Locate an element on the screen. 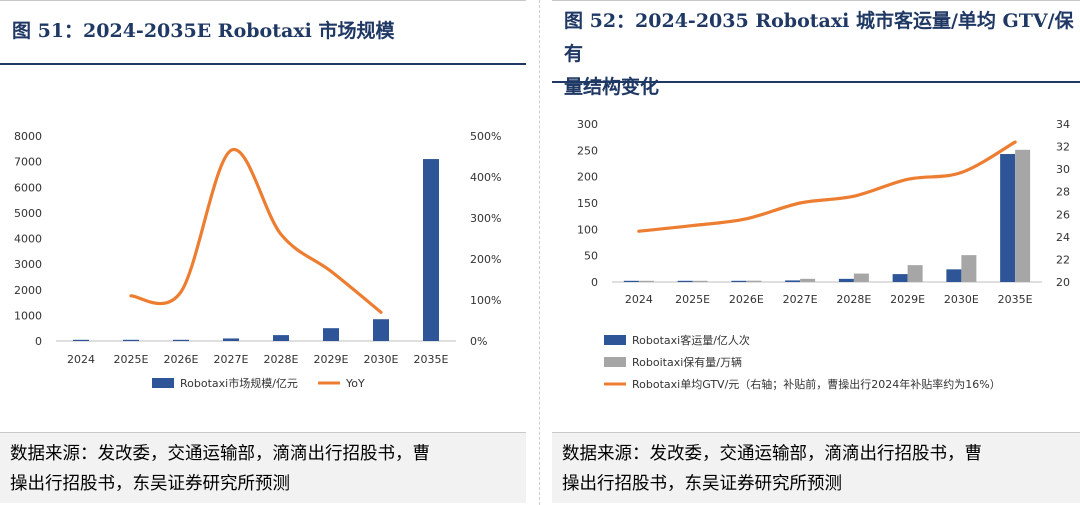 The image size is (1080, 505). y-left-tick-label: 4000 is located at coordinates (28, 239).